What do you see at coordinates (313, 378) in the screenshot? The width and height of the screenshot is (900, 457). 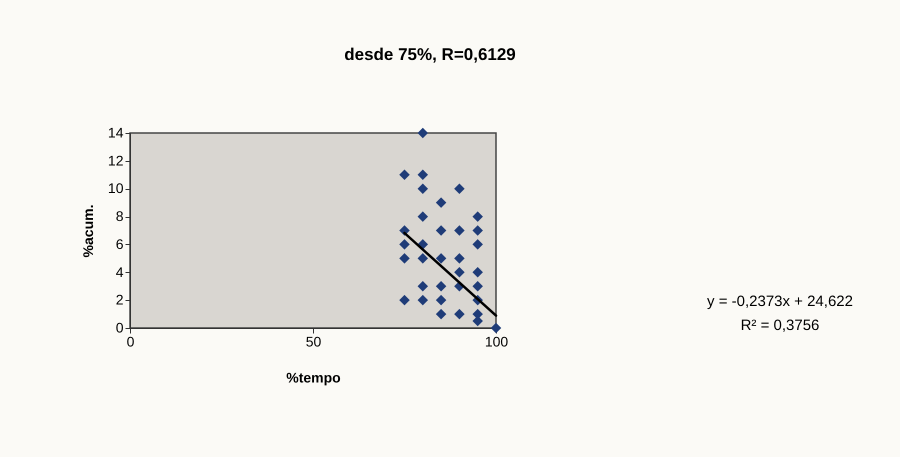 I see `x-axis-title: %tempo` at bounding box center [313, 378].